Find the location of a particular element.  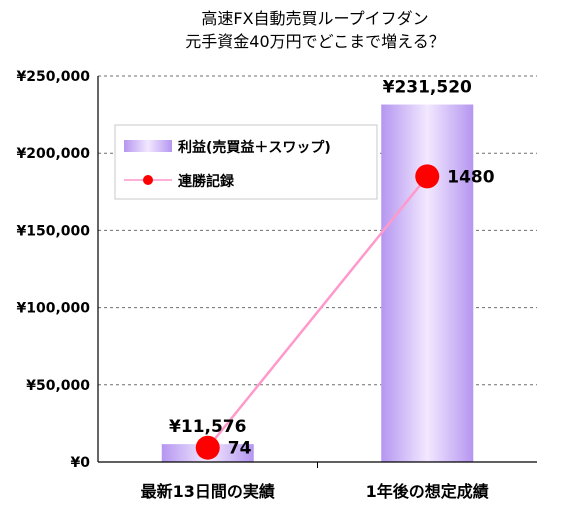

x-axis-category-labels: 最新13日間の実績 1年後の想定成績 is located at coordinates (315, 491).